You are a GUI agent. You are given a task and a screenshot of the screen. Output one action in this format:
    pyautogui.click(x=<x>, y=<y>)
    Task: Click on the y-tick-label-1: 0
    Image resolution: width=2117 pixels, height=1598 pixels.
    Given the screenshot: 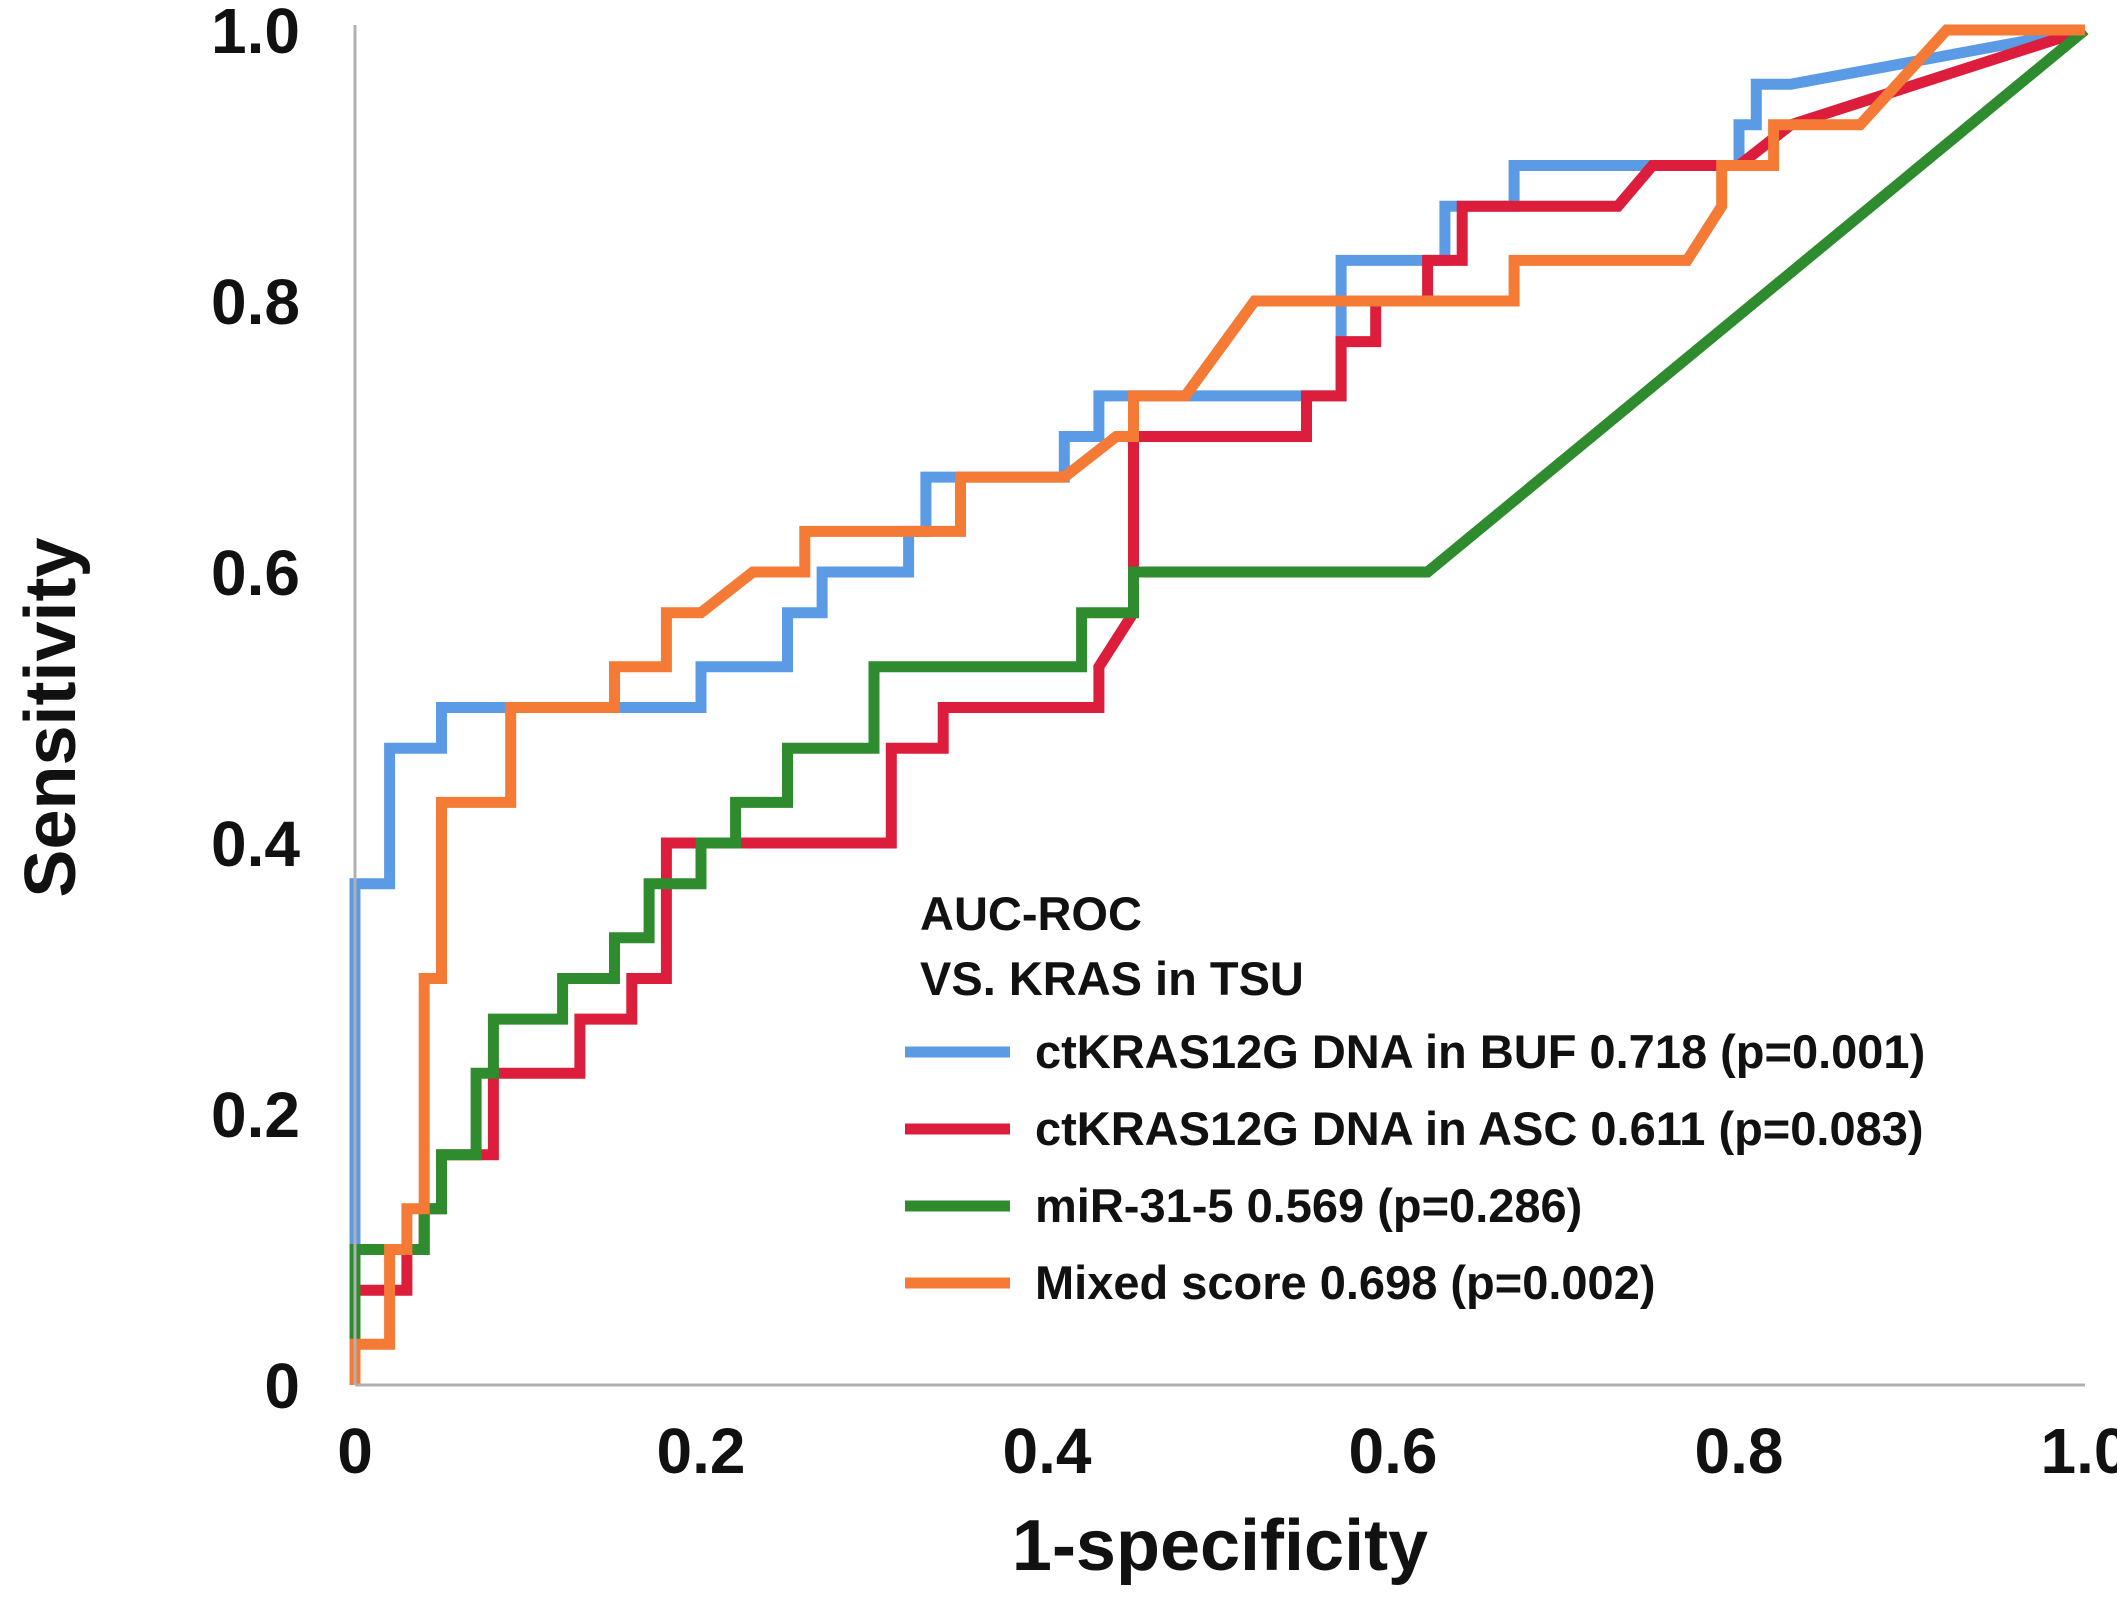 What is the action you would take?
    pyautogui.click(x=282, y=1386)
    